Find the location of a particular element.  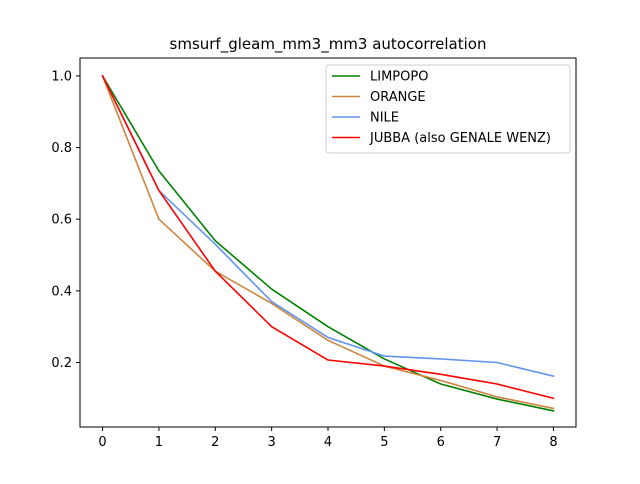

y-tick-label: 0.4 is located at coordinates (61, 291).